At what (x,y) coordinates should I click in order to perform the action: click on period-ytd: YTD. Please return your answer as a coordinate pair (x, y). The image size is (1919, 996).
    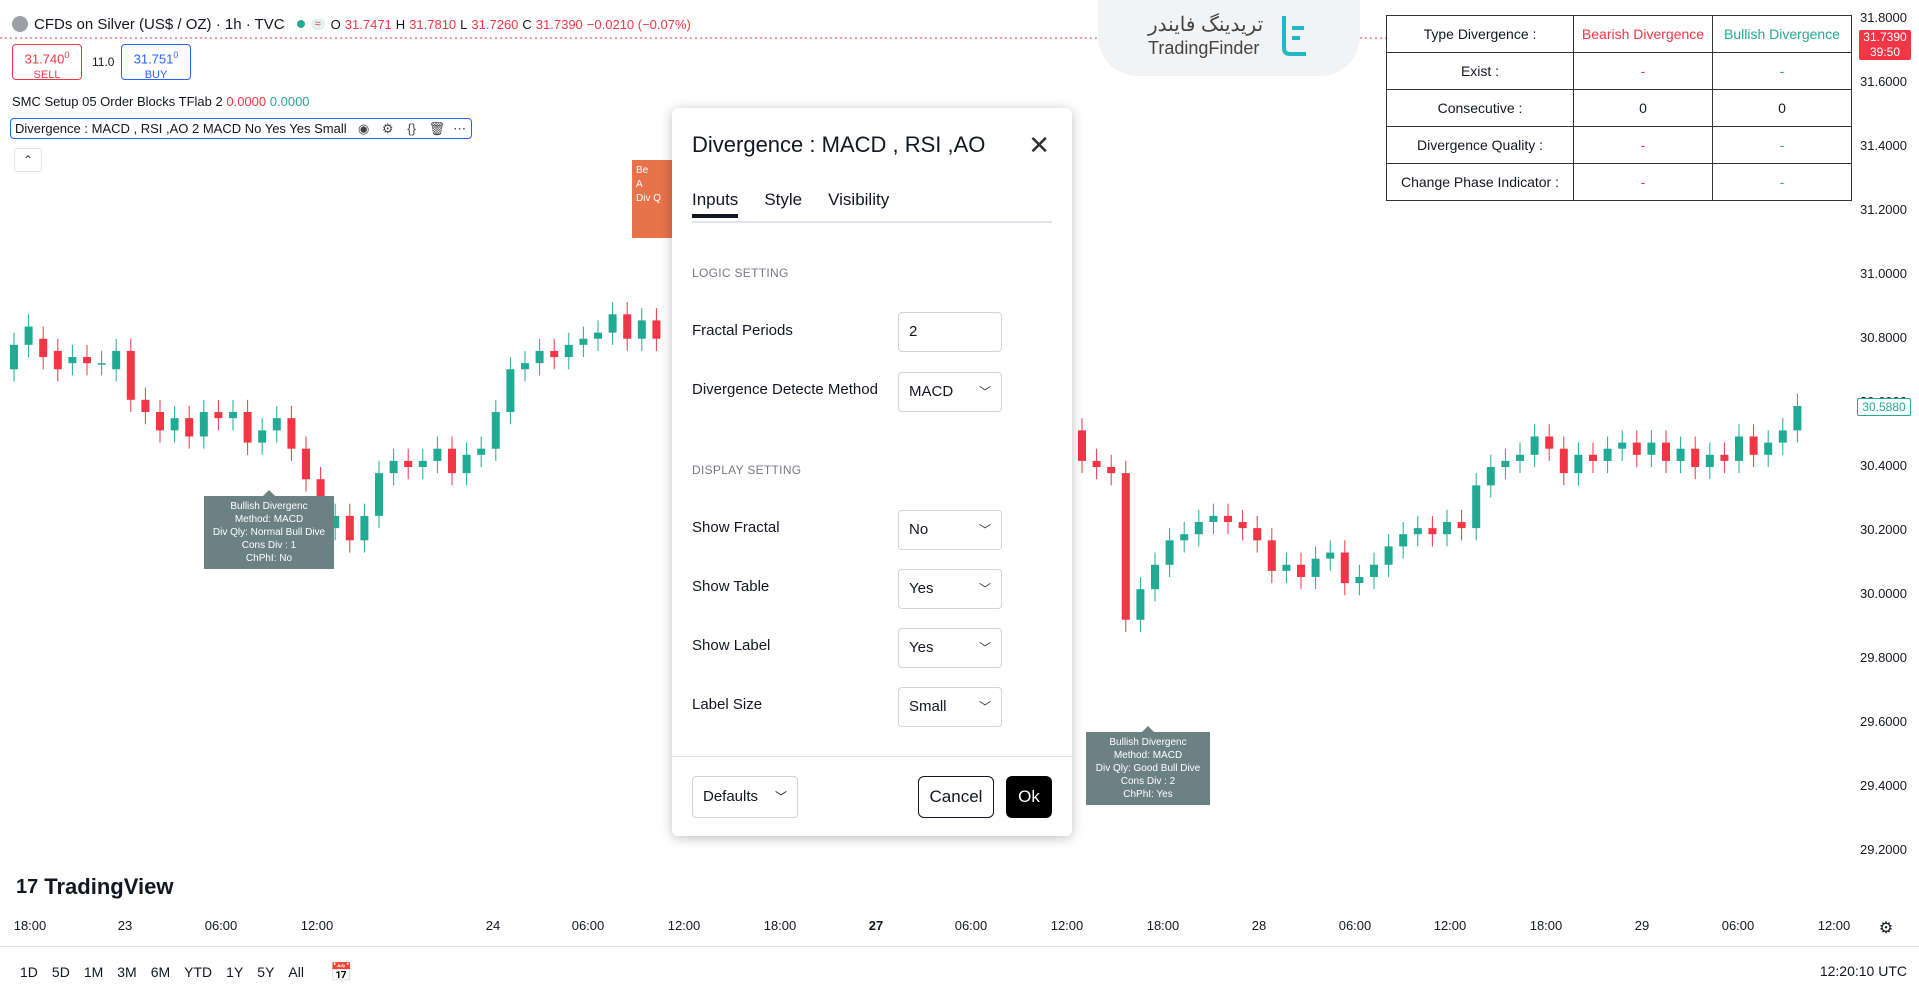
    Looking at the image, I should click on (198, 972).